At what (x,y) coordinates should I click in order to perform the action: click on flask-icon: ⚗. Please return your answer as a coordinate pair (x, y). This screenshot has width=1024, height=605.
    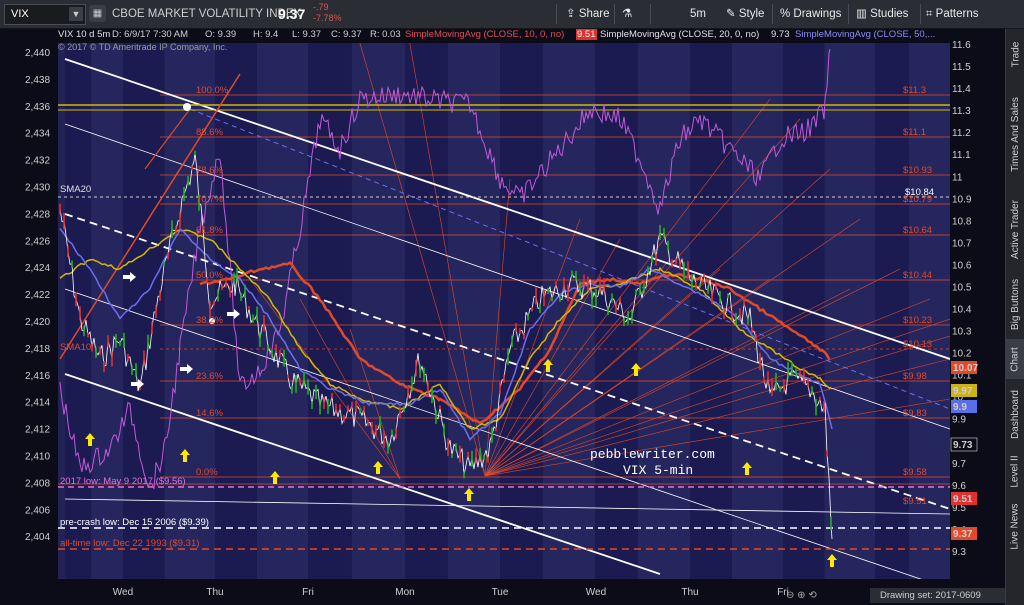
    Looking at the image, I should click on (627, 14).